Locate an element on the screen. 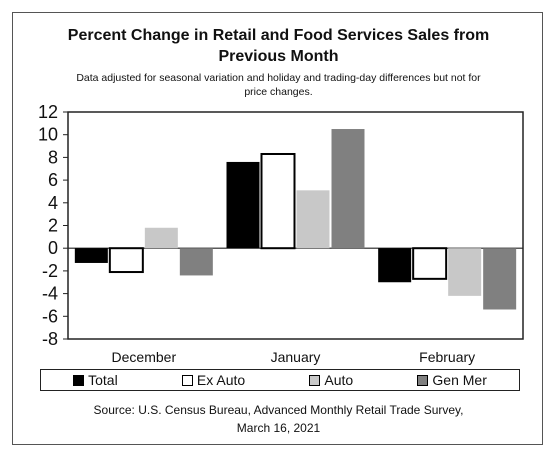 The width and height of the screenshot is (557, 459). legend-item-total: Total is located at coordinates (95, 380).